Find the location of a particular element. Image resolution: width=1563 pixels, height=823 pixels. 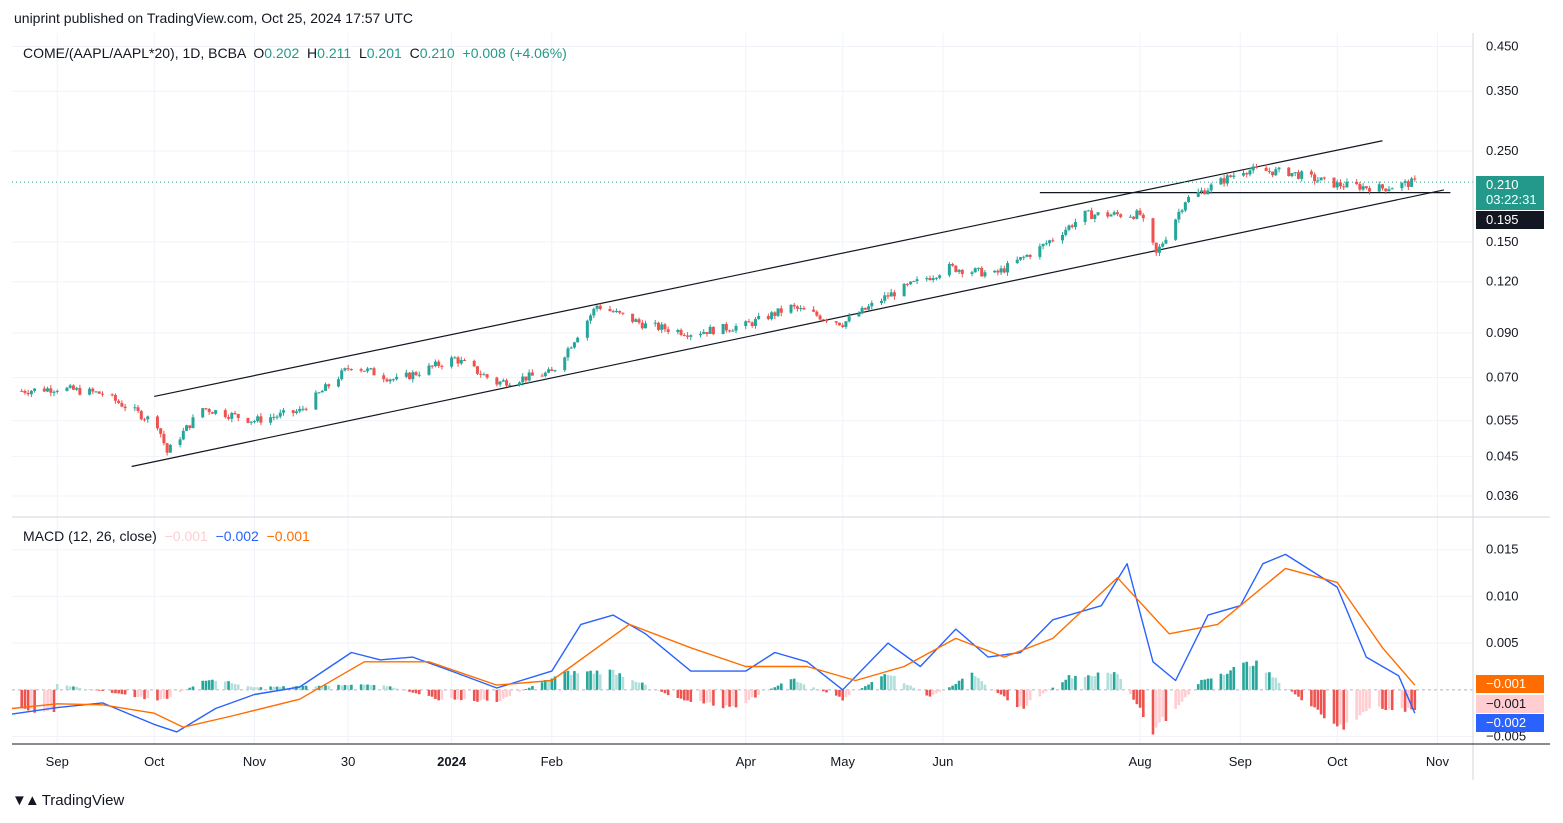

brand-name: TradingView is located at coordinates (83, 800).